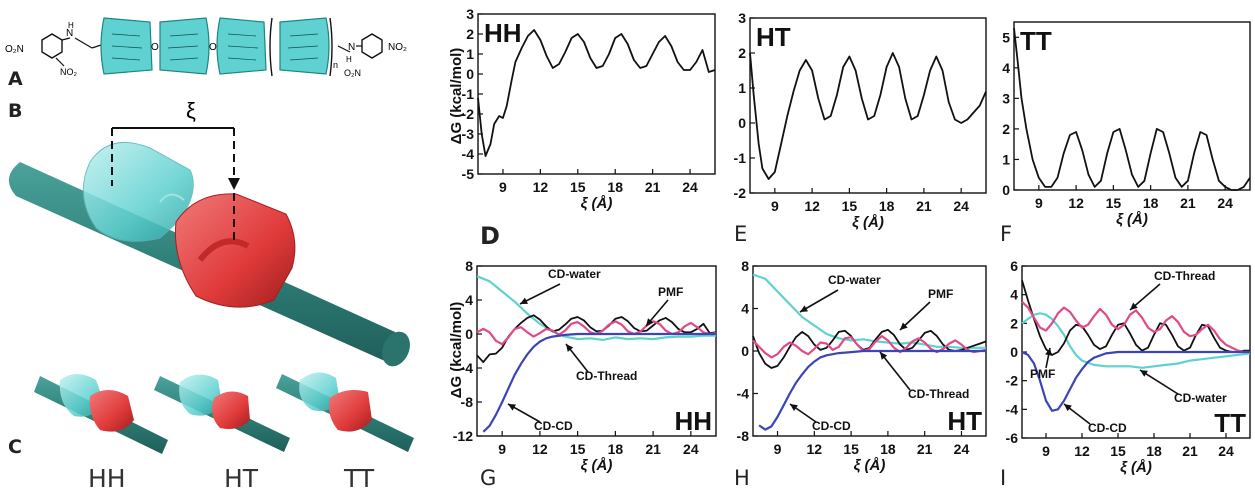 The height and width of the screenshot is (496, 1255). Describe the element at coordinates (574, 274) in the screenshot. I see `annotation-cd-water: CD-water` at that location.